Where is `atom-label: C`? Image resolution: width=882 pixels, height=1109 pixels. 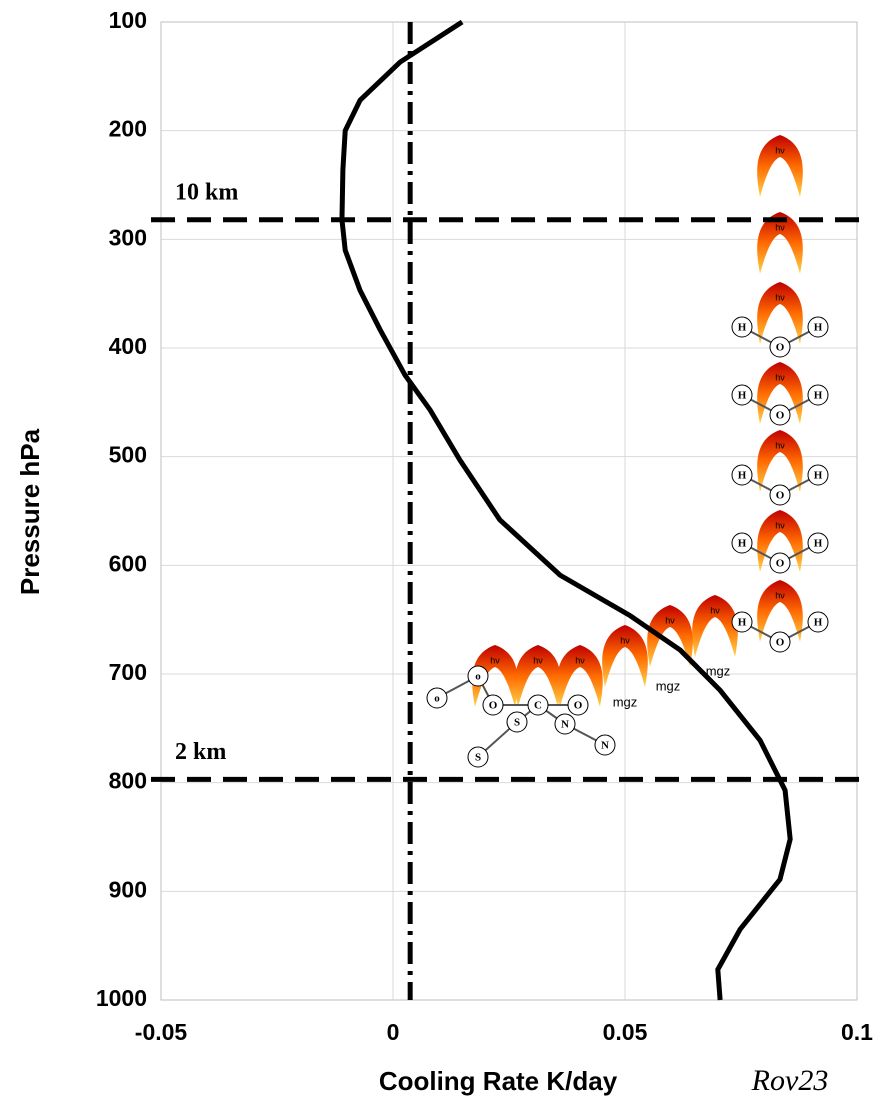 atom-label: C is located at coordinates (538, 706).